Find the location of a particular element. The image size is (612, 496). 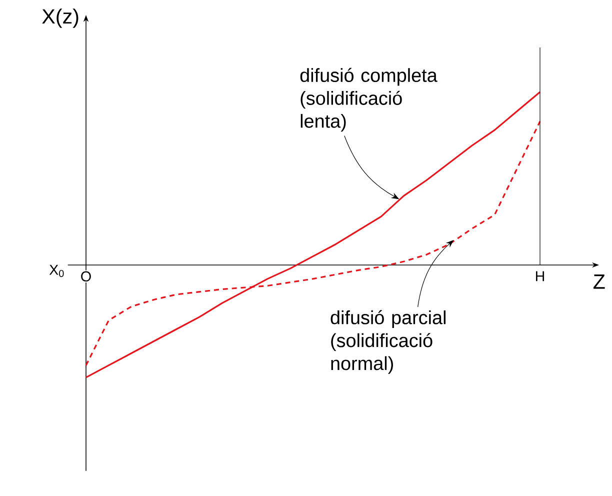

annotation: difusió completa (solidificació lenta) is located at coordinates (369, 100).